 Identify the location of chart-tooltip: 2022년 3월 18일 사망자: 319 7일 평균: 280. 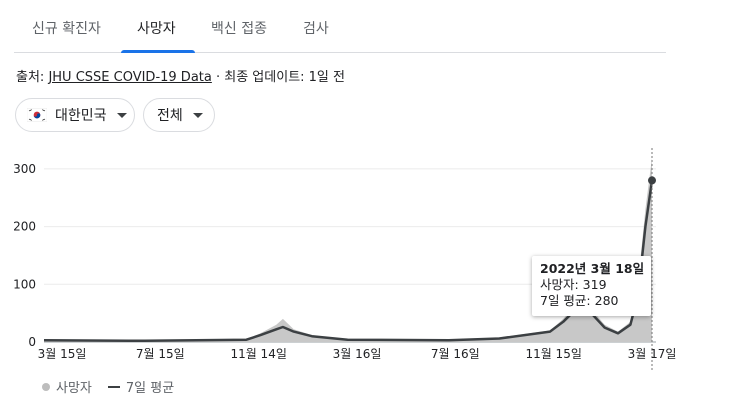
(591, 286).